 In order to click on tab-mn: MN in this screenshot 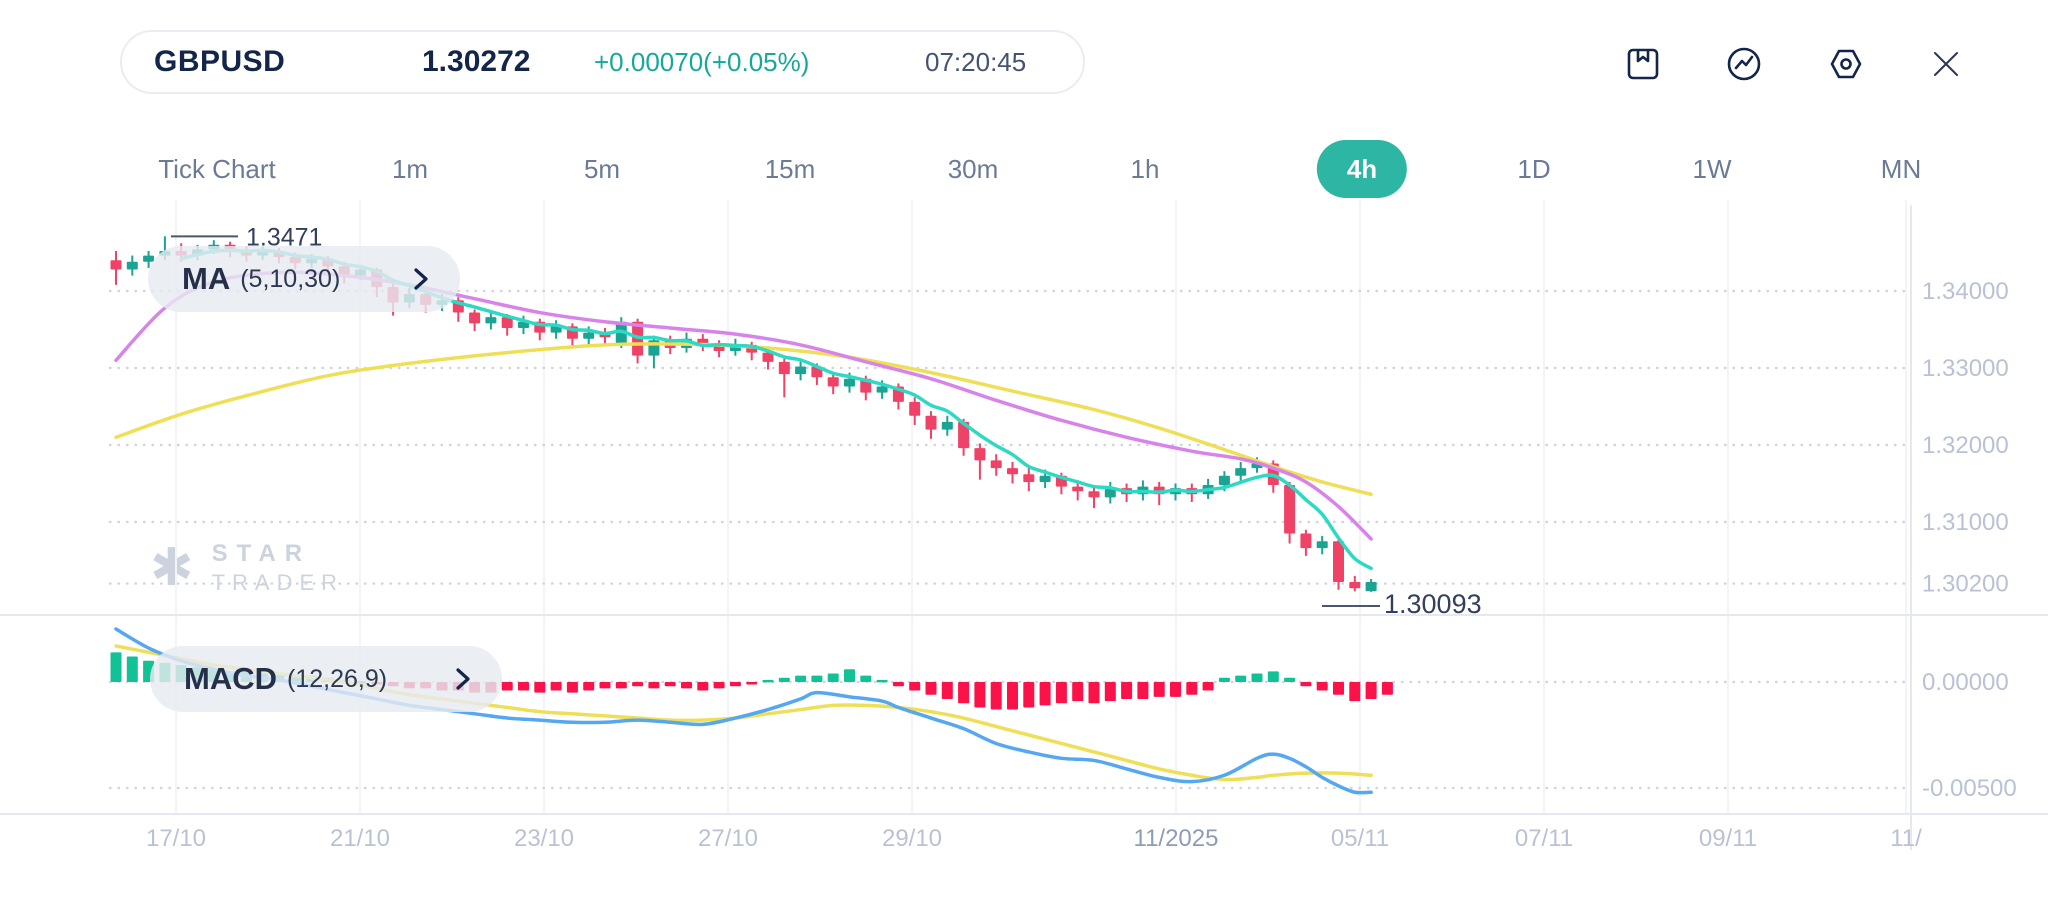, I will do `click(1901, 169)`.